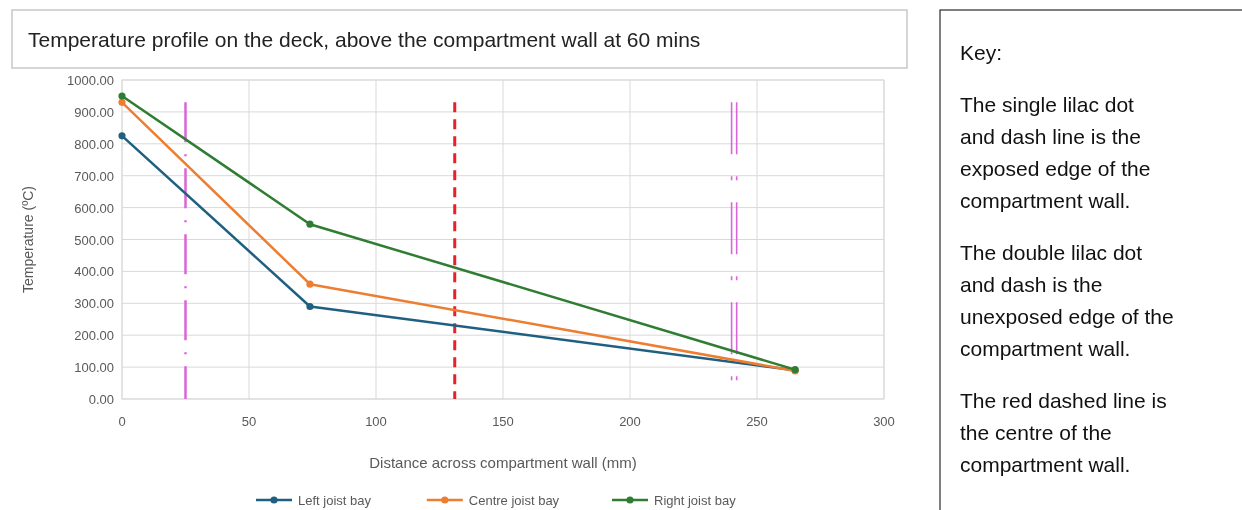 The width and height of the screenshot is (1242, 510). I want to click on y-tick-label: 1000.00, so click(90, 80).